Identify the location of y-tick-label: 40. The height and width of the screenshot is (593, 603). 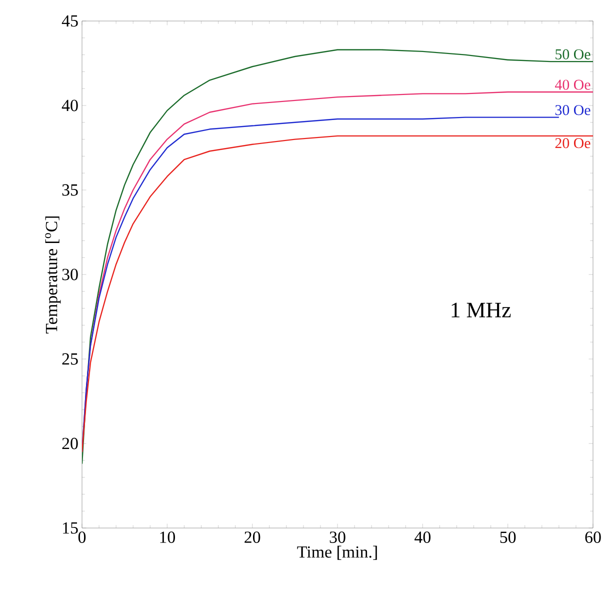
(70, 106).